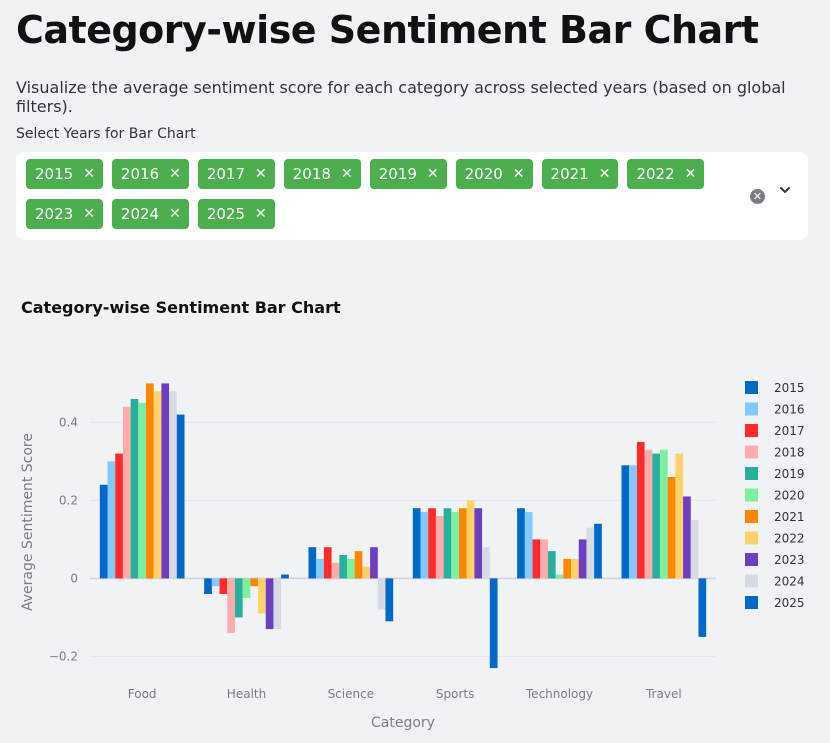 The height and width of the screenshot is (743, 830). Describe the element at coordinates (582, 559) in the screenshot. I see `bar-technology-2023` at that location.